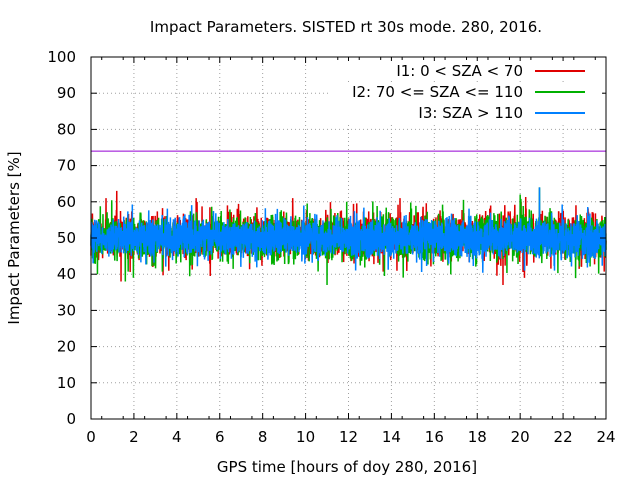 Image resolution: width=640 pixels, height=480 pixels. What do you see at coordinates (470, 113) in the screenshot?
I see `legend-label-3: I3: SZA > 110` at bounding box center [470, 113].